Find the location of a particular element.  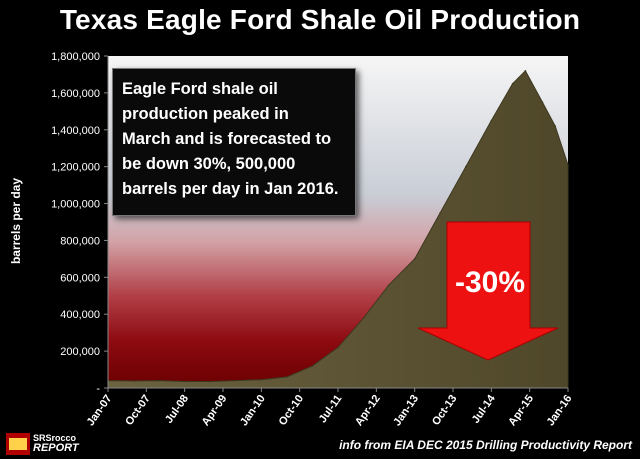

y-tick-label: 200,000 is located at coordinates (80, 352).